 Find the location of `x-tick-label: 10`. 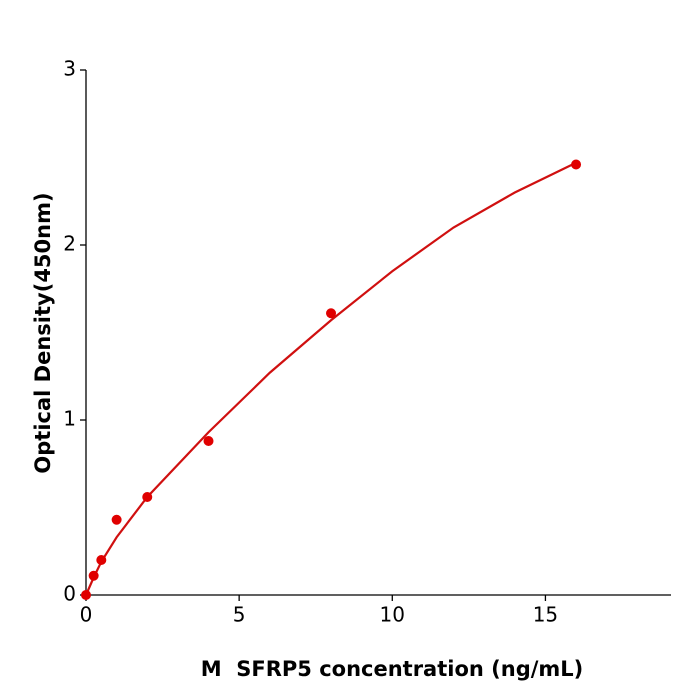

x-tick-label: 10 is located at coordinates (392, 615).